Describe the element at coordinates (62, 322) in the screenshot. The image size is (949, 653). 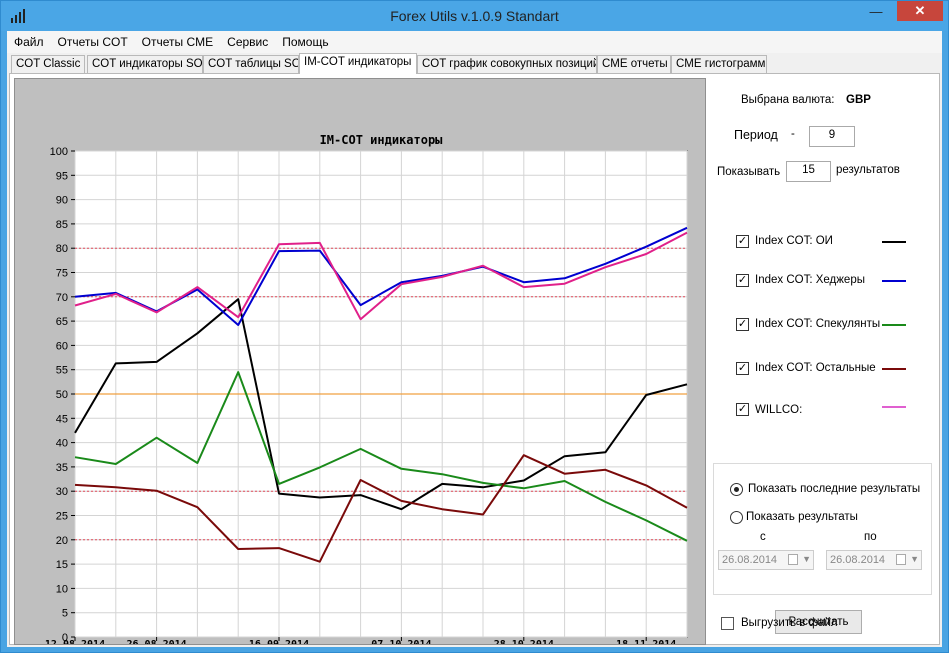
I see `y-tick-label: 65` at that location.